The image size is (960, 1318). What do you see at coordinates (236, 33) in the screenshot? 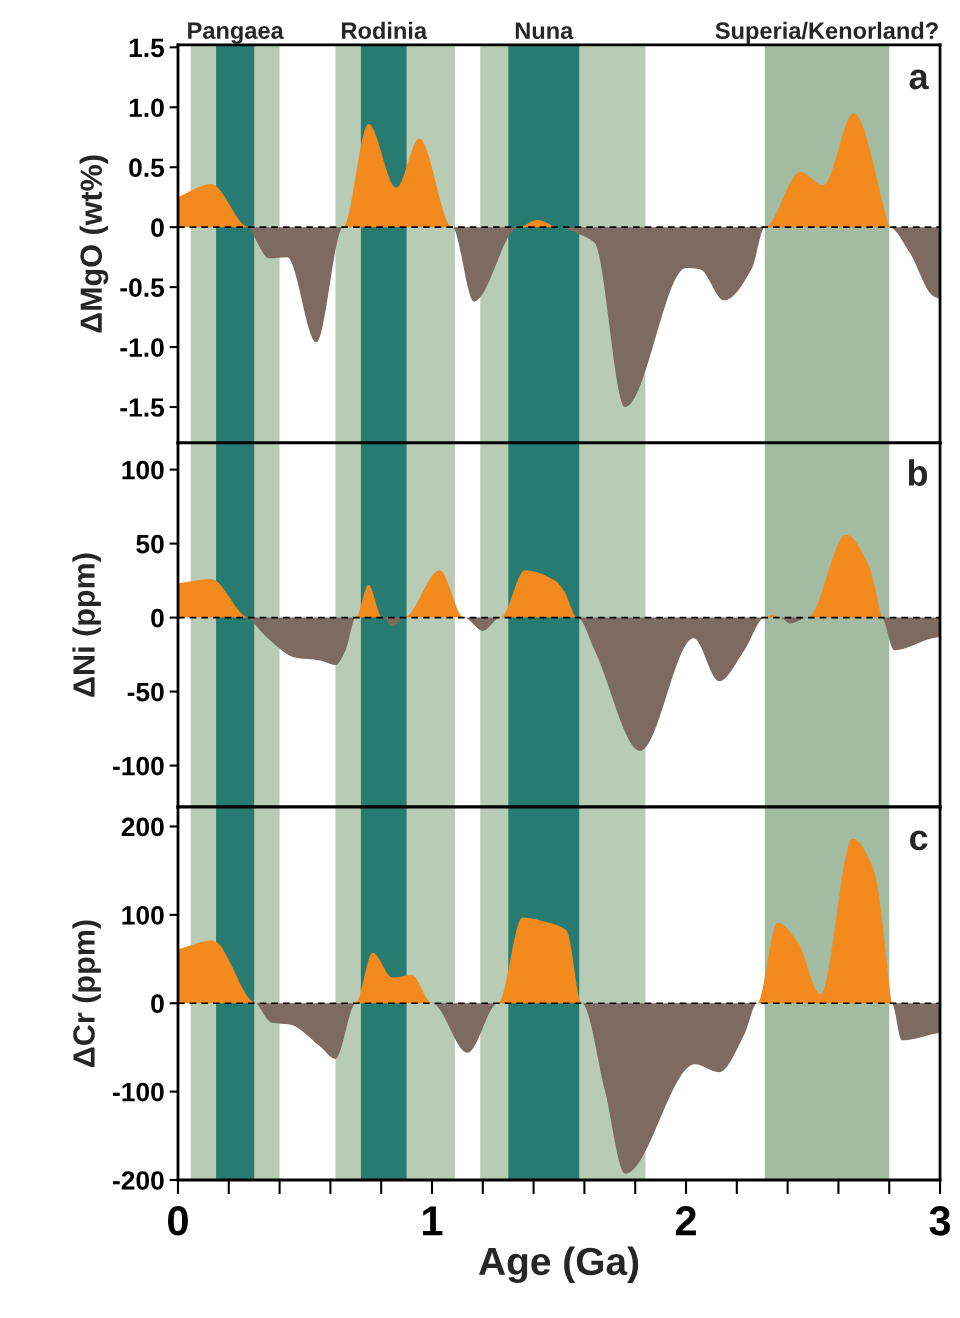
I see `band-label: Pangaea` at bounding box center [236, 33].